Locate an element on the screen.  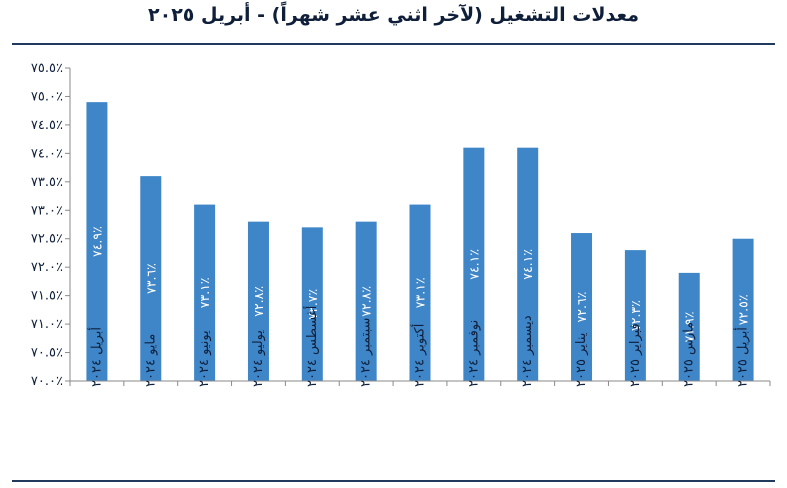
x-tick-label: يونيو ٢٠٢٤ is located at coordinates (204, 358).